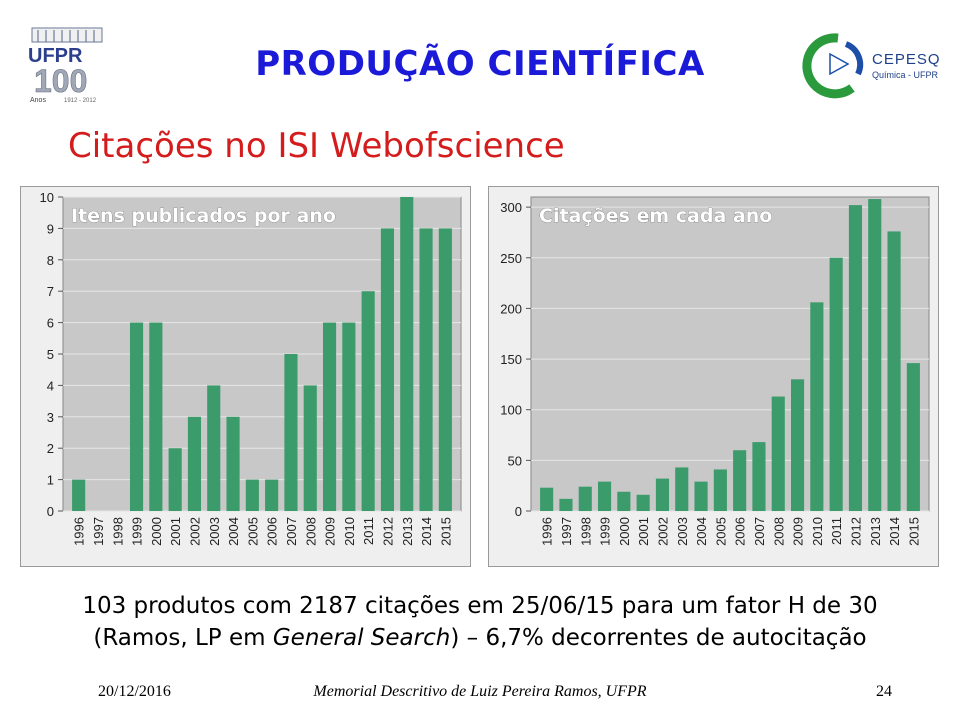 Image resolution: width=960 pixels, height=720 pixels. I want to click on y-tick-label: 200, so click(511, 308).